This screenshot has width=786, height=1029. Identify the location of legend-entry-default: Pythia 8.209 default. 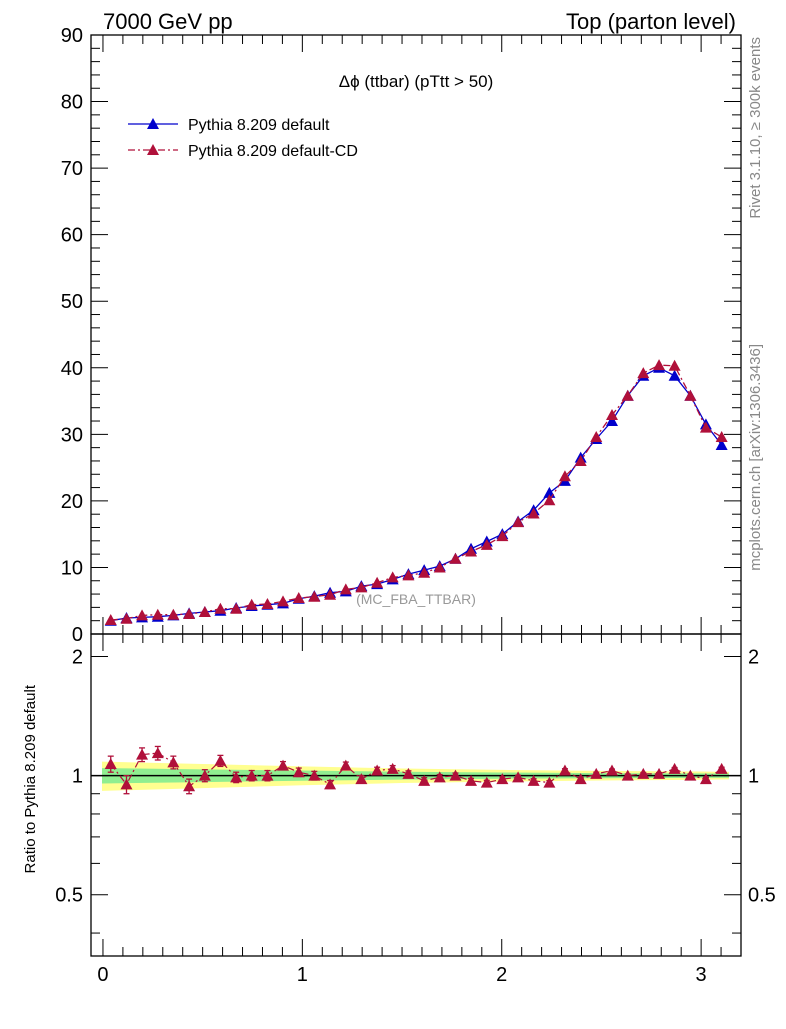
(229, 125).